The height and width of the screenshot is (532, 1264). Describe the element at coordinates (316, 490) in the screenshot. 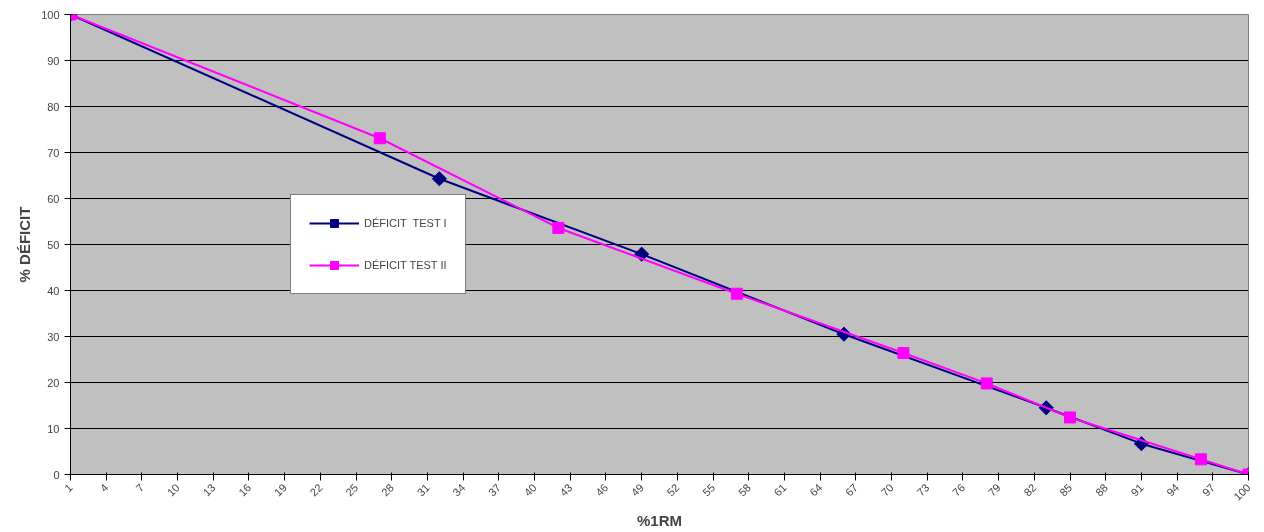

I see `x-tick-label: 22` at that location.